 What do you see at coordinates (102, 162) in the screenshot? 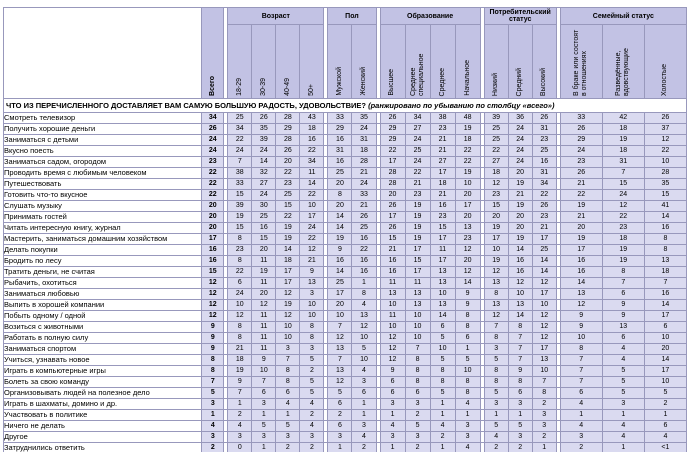
I see `row-label: Заниматься садом, огородом` at bounding box center [102, 162].